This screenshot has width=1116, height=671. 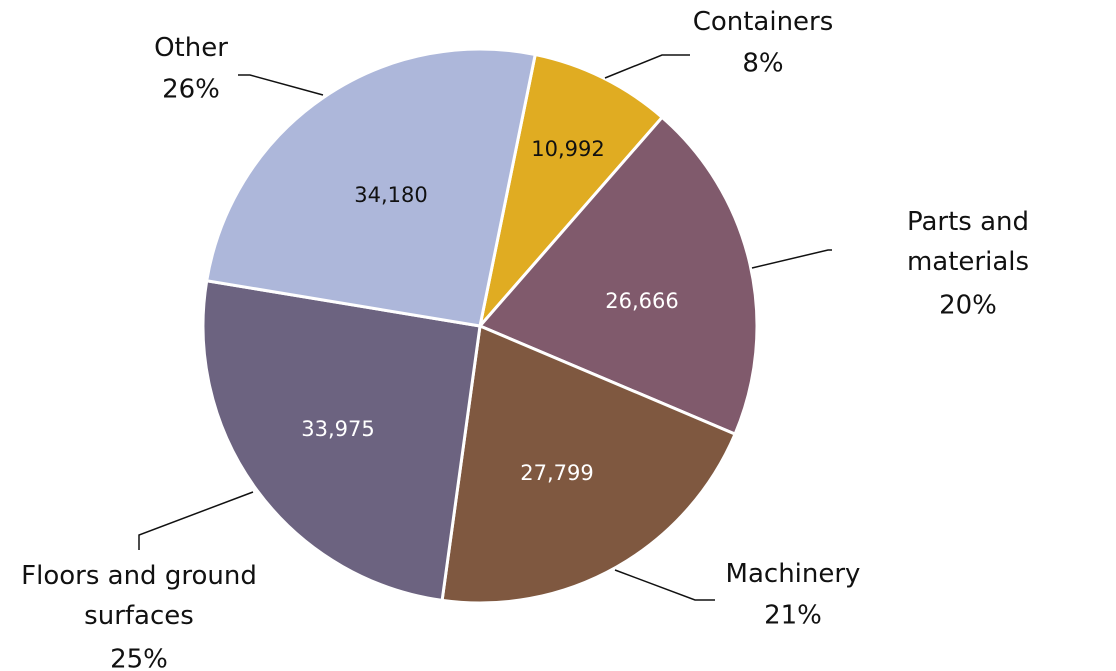 I want to click on category-label-line: Containers, so click(x=763, y=22).